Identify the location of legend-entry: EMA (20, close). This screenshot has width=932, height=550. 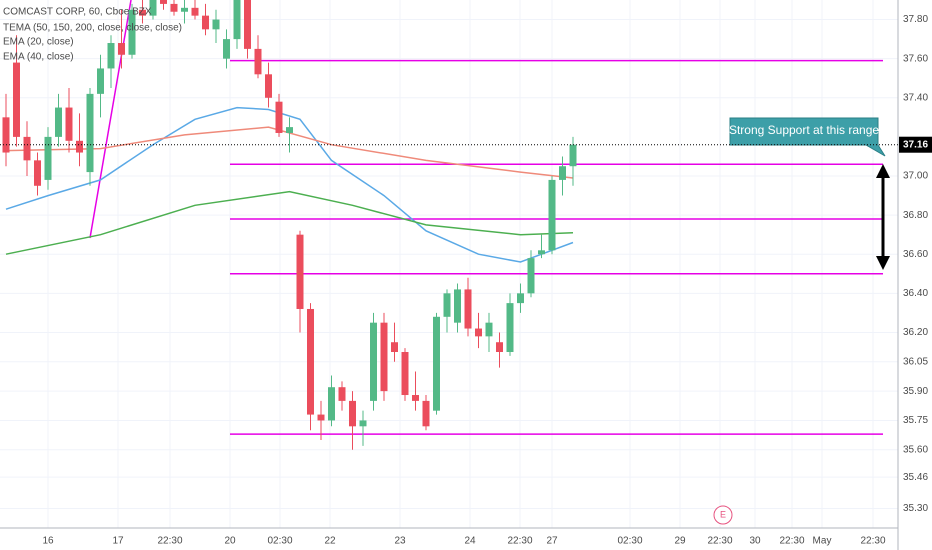
(38, 42).